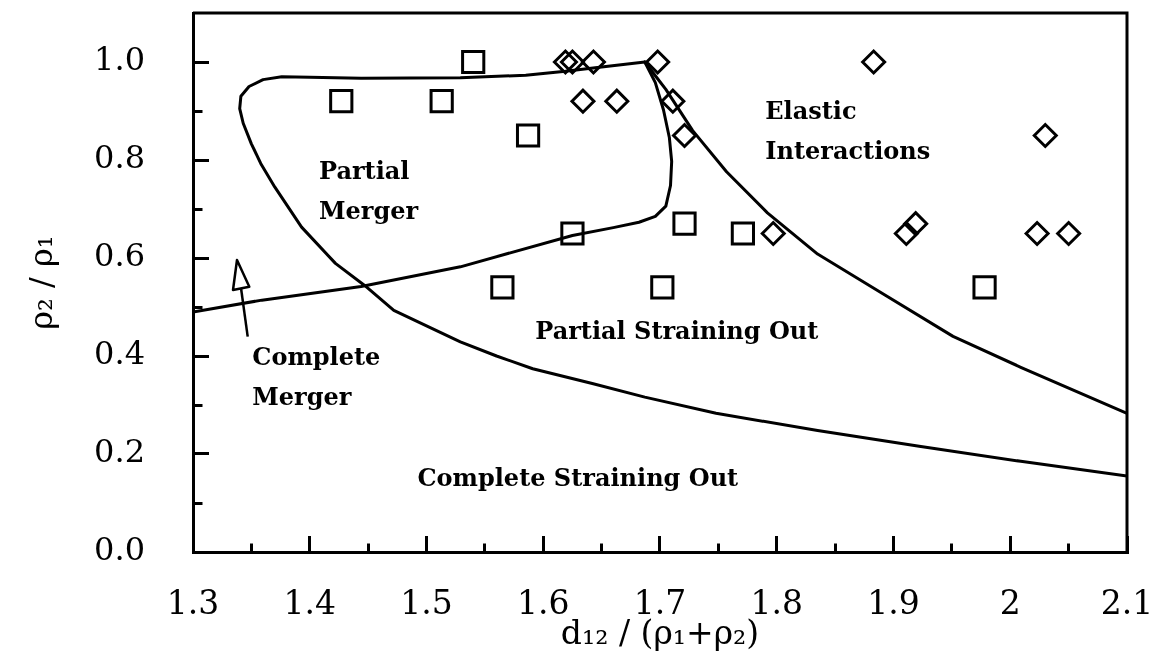  What do you see at coordinates (316, 377) in the screenshot?
I see `annotation: Complete Merger` at bounding box center [316, 377].